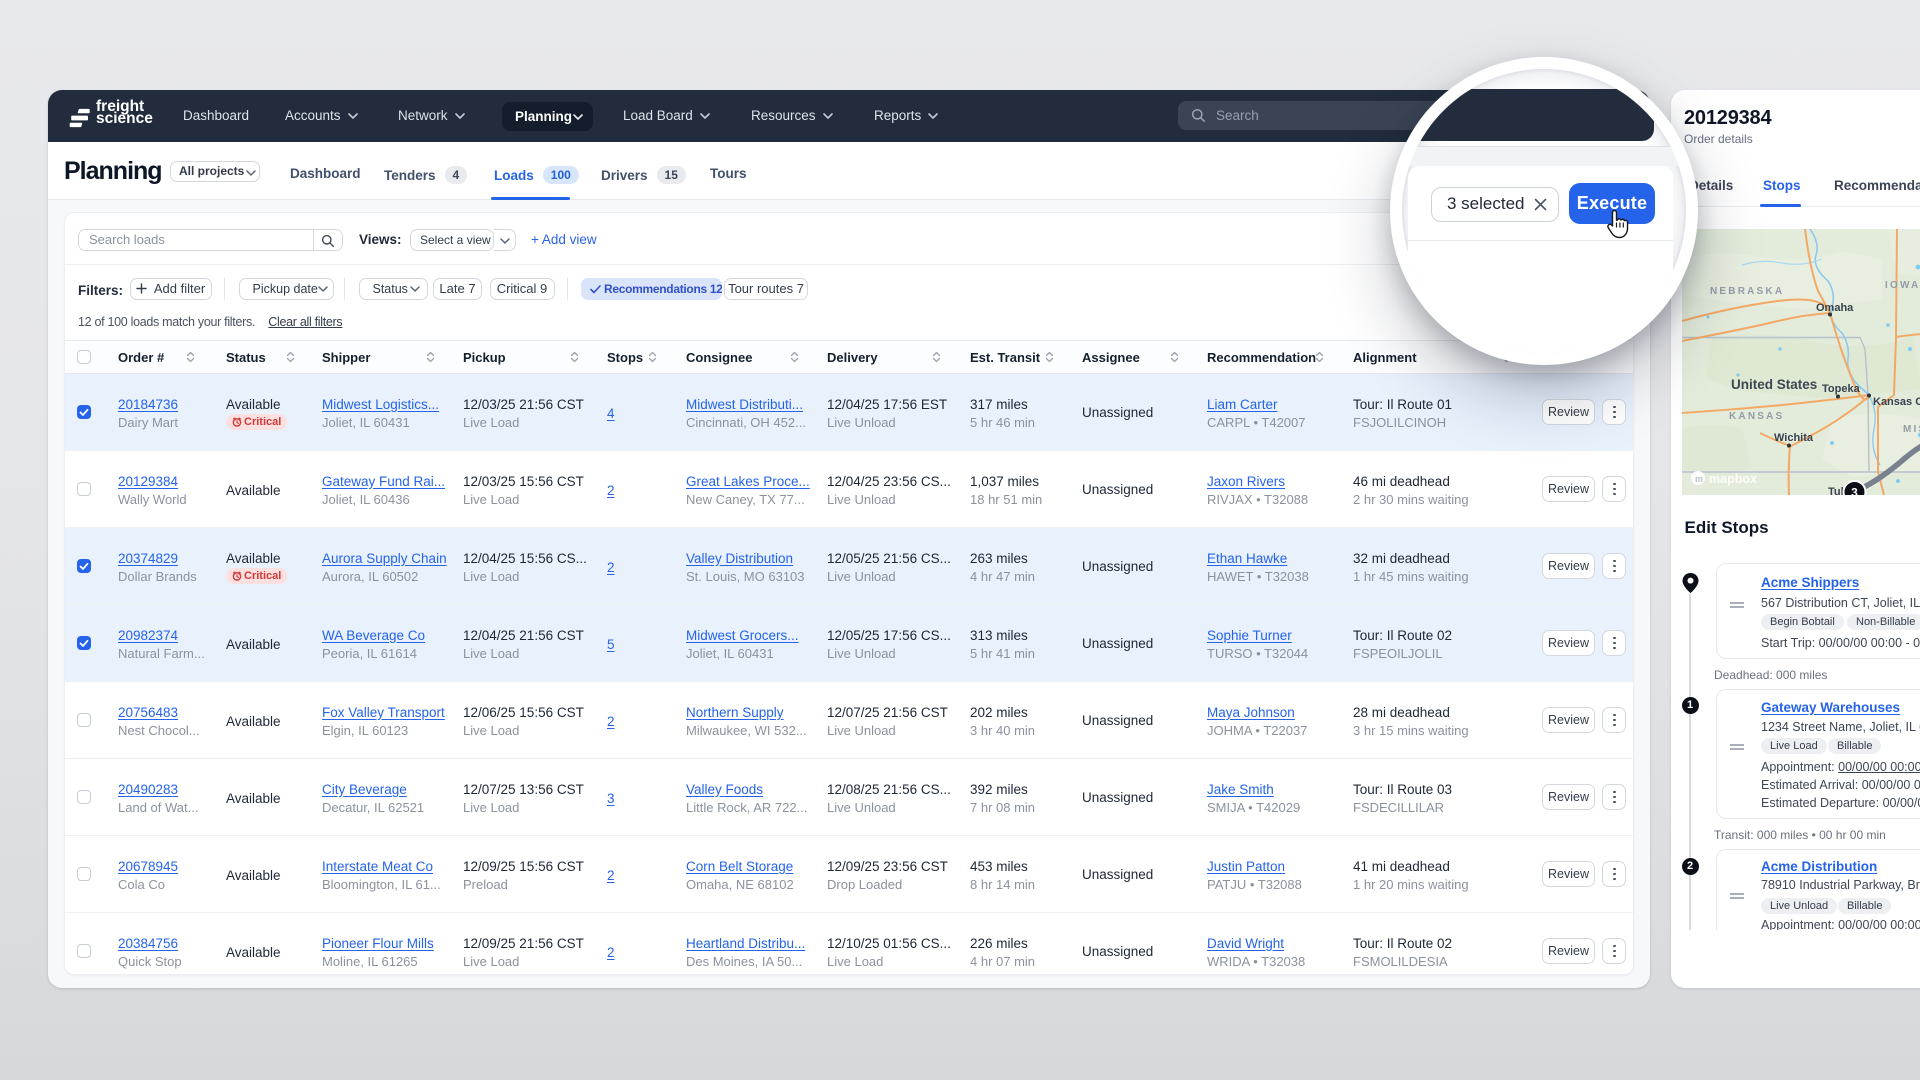 This screenshot has width=1920, height=1080. I want to click on svg-text: United States, so click(1774, 384).